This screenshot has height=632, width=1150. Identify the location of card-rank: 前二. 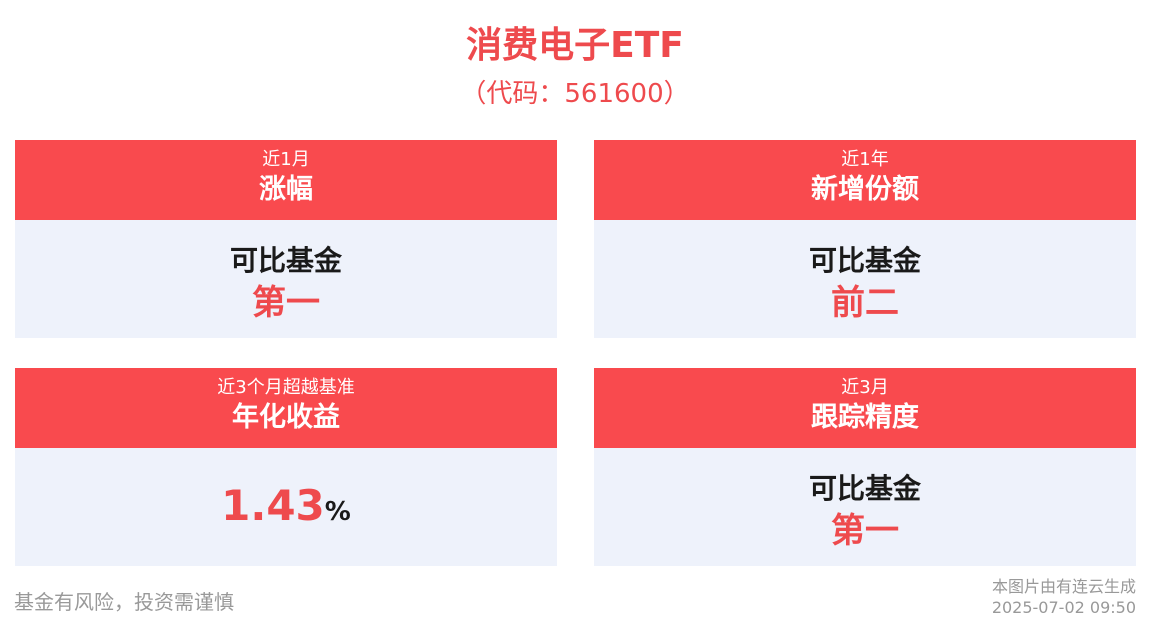
(865, 303).